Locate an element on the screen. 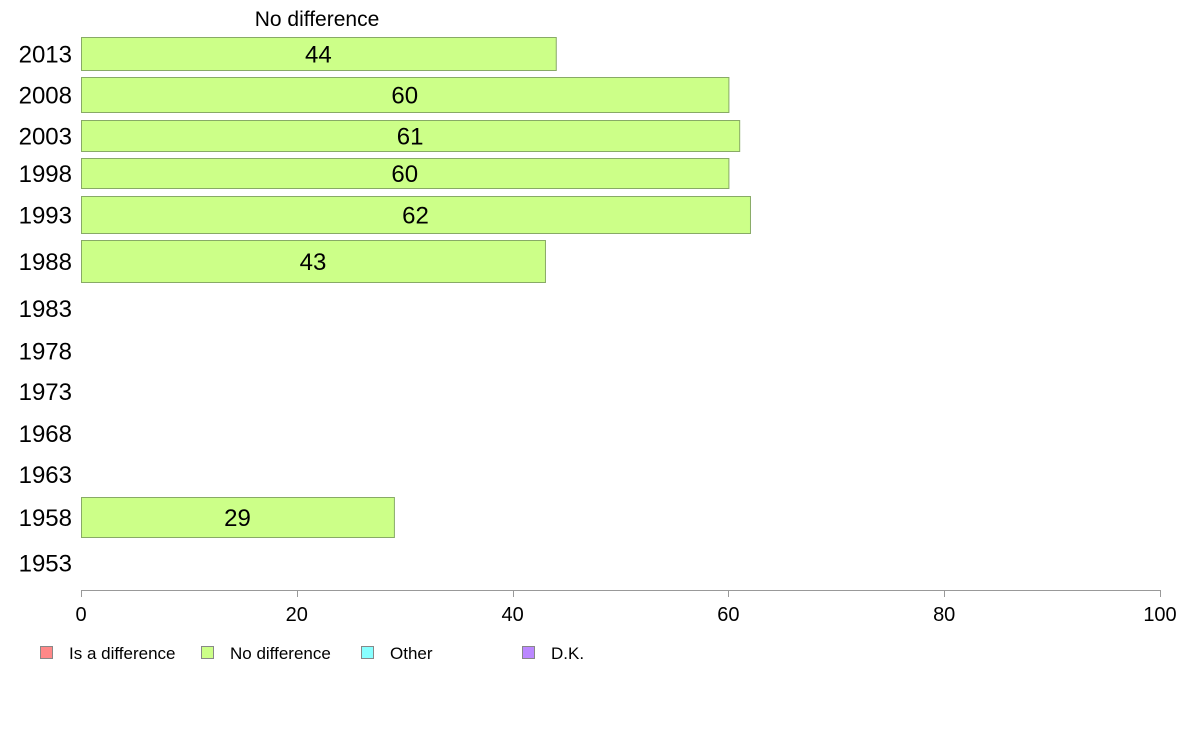  y-tick-label: 1998 is located at coordinates (45, 174).